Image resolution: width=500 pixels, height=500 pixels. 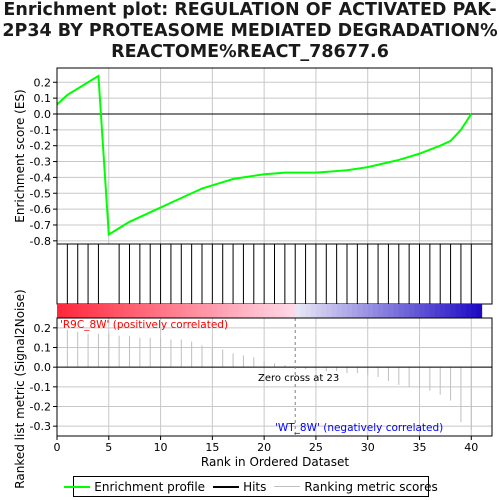 What do you see at coordinates (371, 486) in the screenshot?
I see `legend-label-metric: Ranking metric scores` at bounding box center [371, 486].